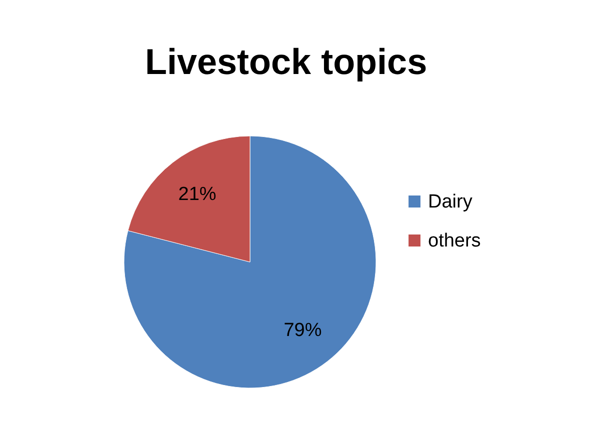 This screenshot has height=443, width=610. What do you see at coordinates (454, 241) in the screenshot?
I see `legend-label: others` at bounding box center [454, 241].